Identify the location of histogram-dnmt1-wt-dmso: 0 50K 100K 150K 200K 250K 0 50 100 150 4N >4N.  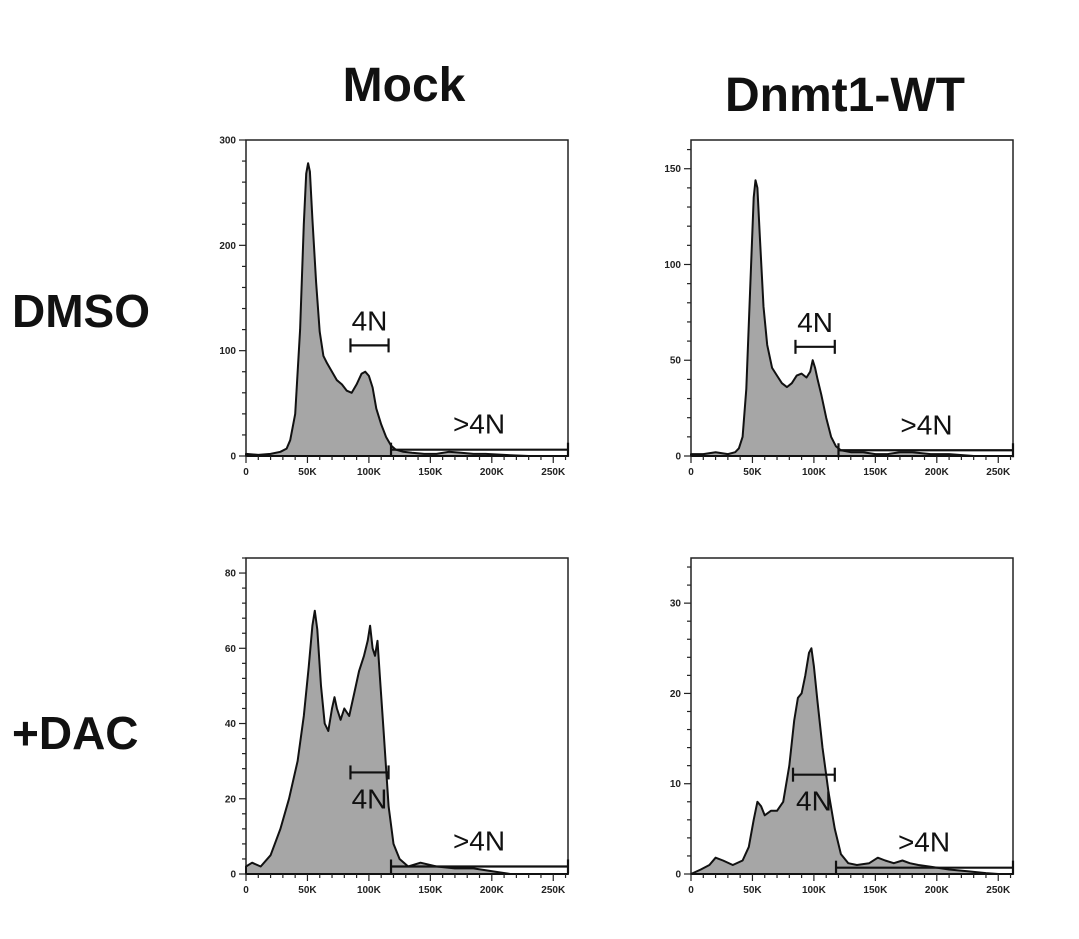
(839, 308).